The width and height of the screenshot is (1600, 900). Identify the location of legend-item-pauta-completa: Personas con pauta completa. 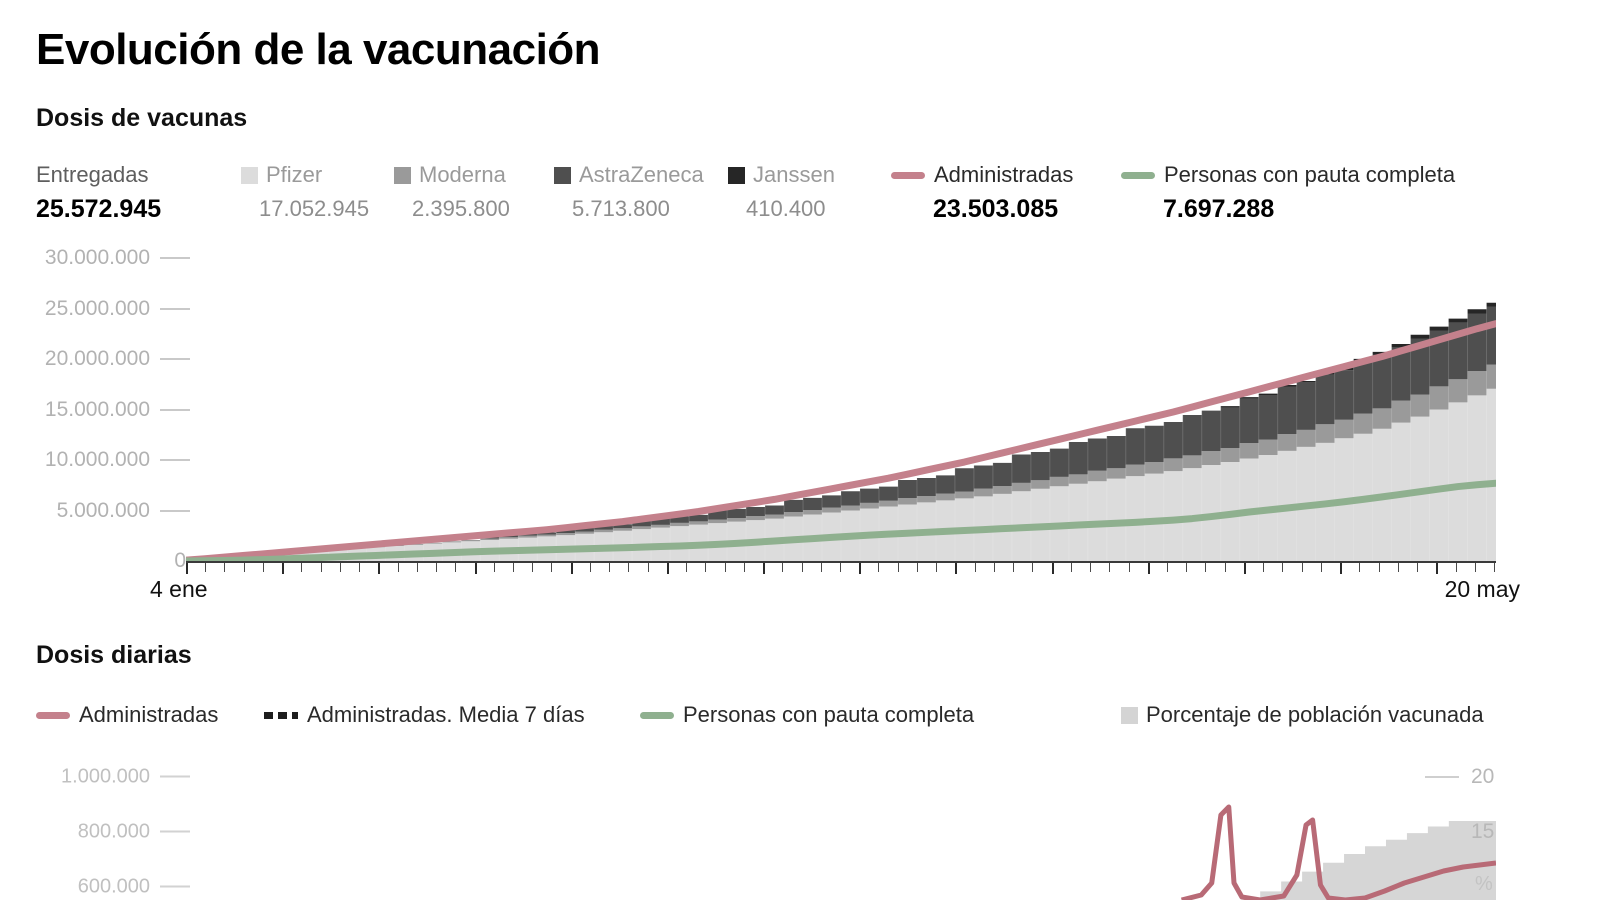
(807, 715).